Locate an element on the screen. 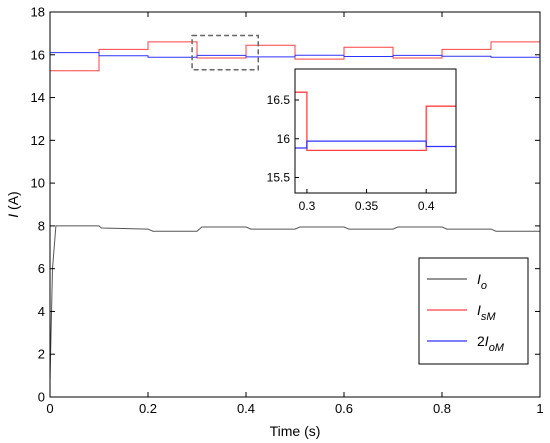  inset-background is located at coordinates (375, 131).